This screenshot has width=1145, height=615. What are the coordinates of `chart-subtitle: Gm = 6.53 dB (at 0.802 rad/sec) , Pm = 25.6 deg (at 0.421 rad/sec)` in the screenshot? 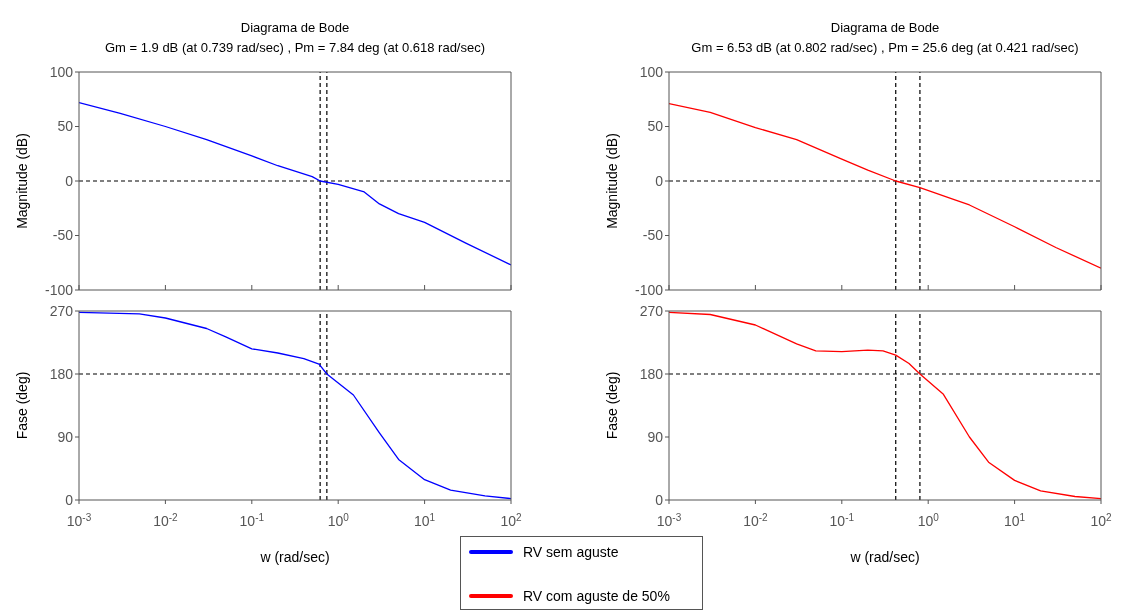 It's located at (885, 48).